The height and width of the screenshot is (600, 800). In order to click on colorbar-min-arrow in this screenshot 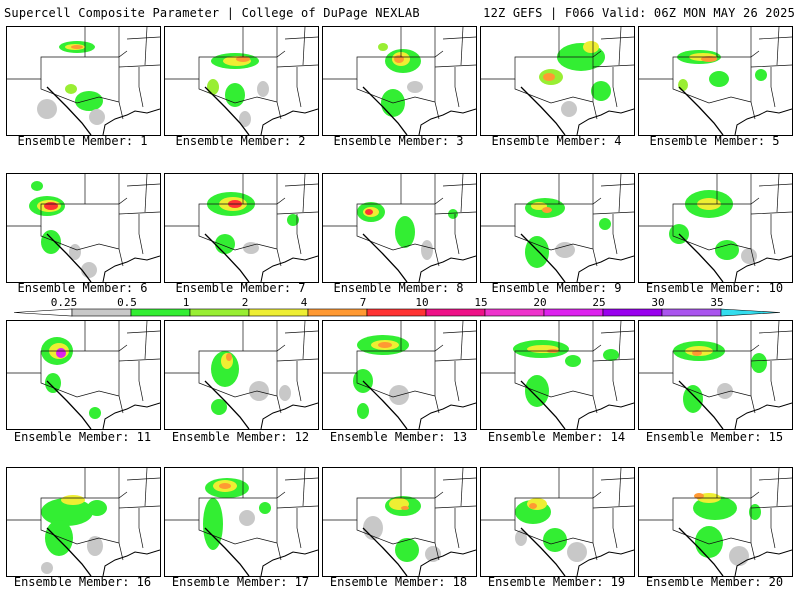, I will do `click(43, 312)`.